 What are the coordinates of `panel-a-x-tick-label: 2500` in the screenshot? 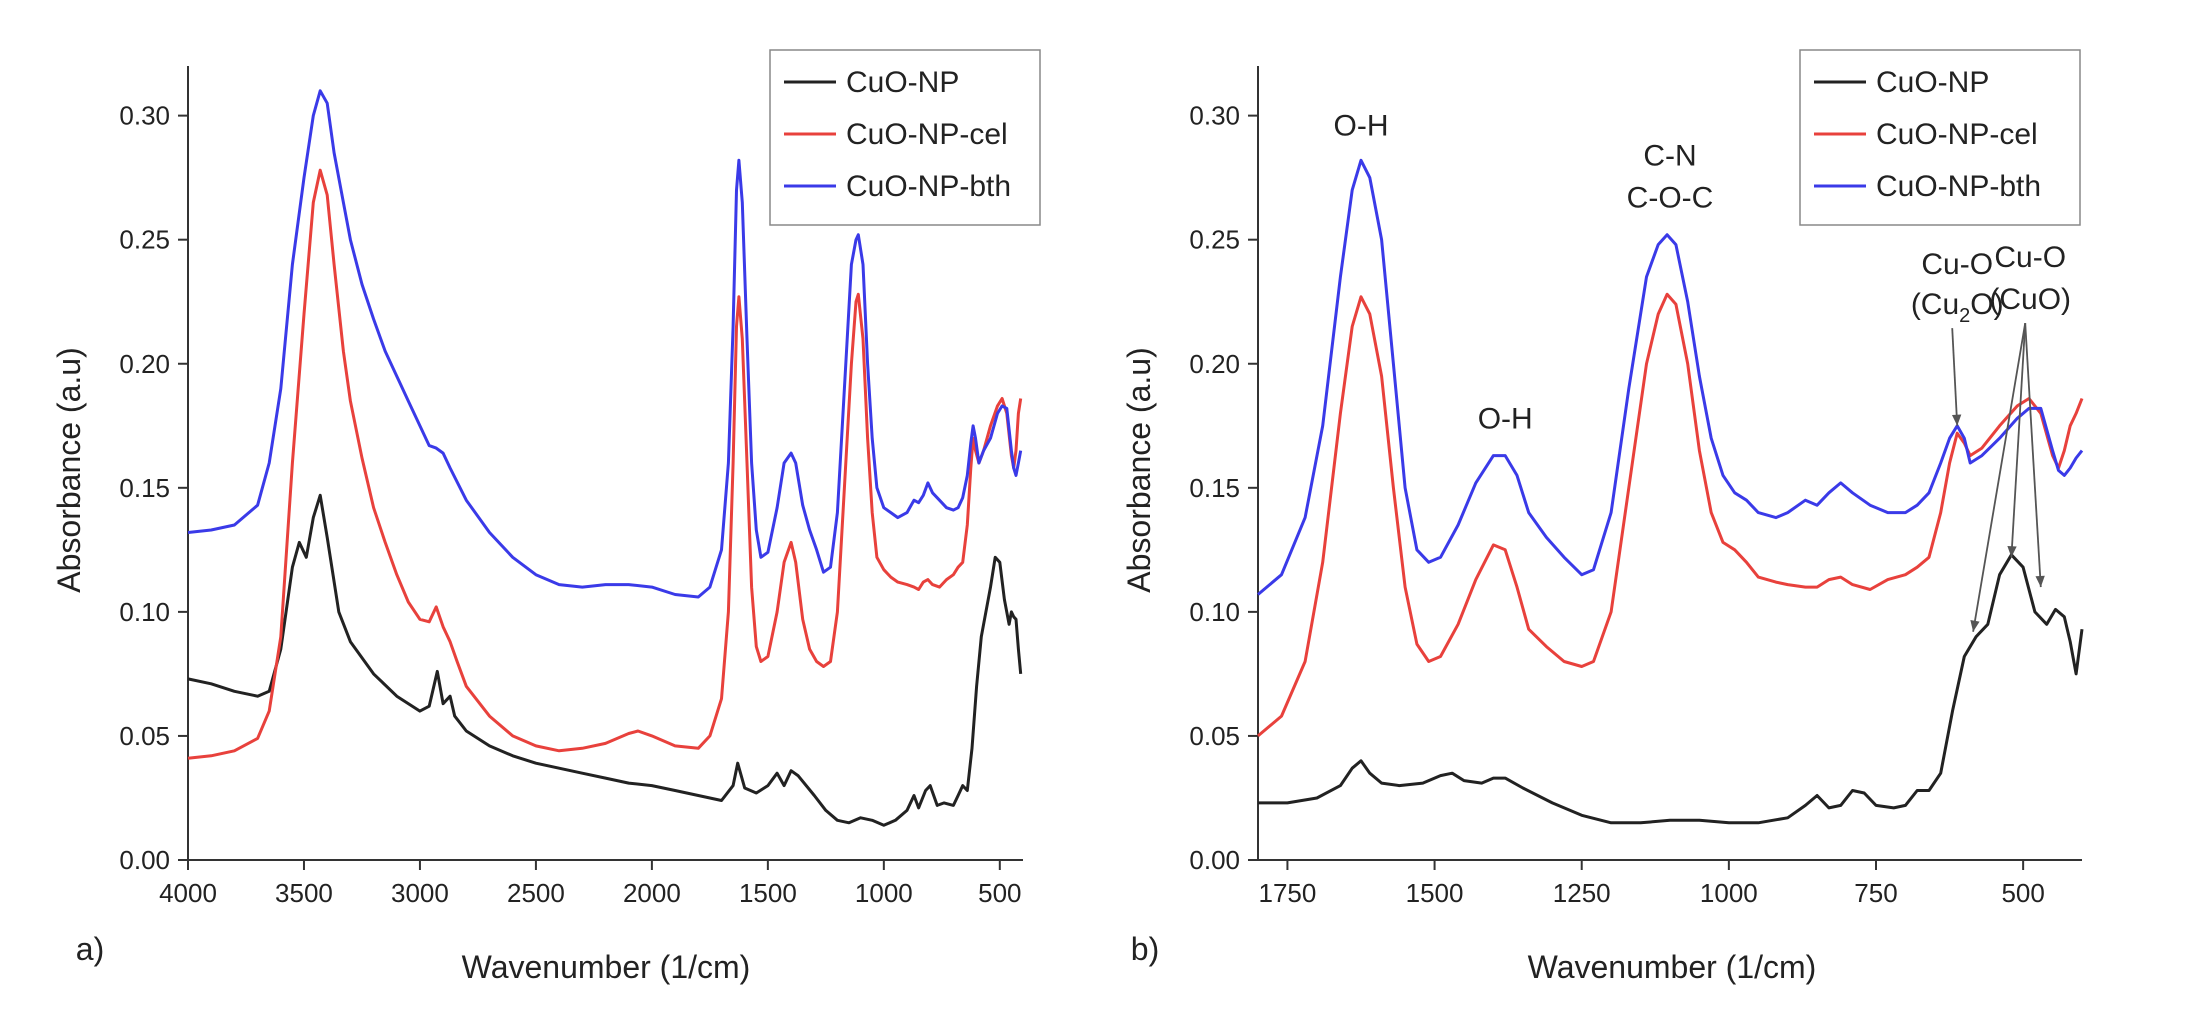 It's located at (536, 893).